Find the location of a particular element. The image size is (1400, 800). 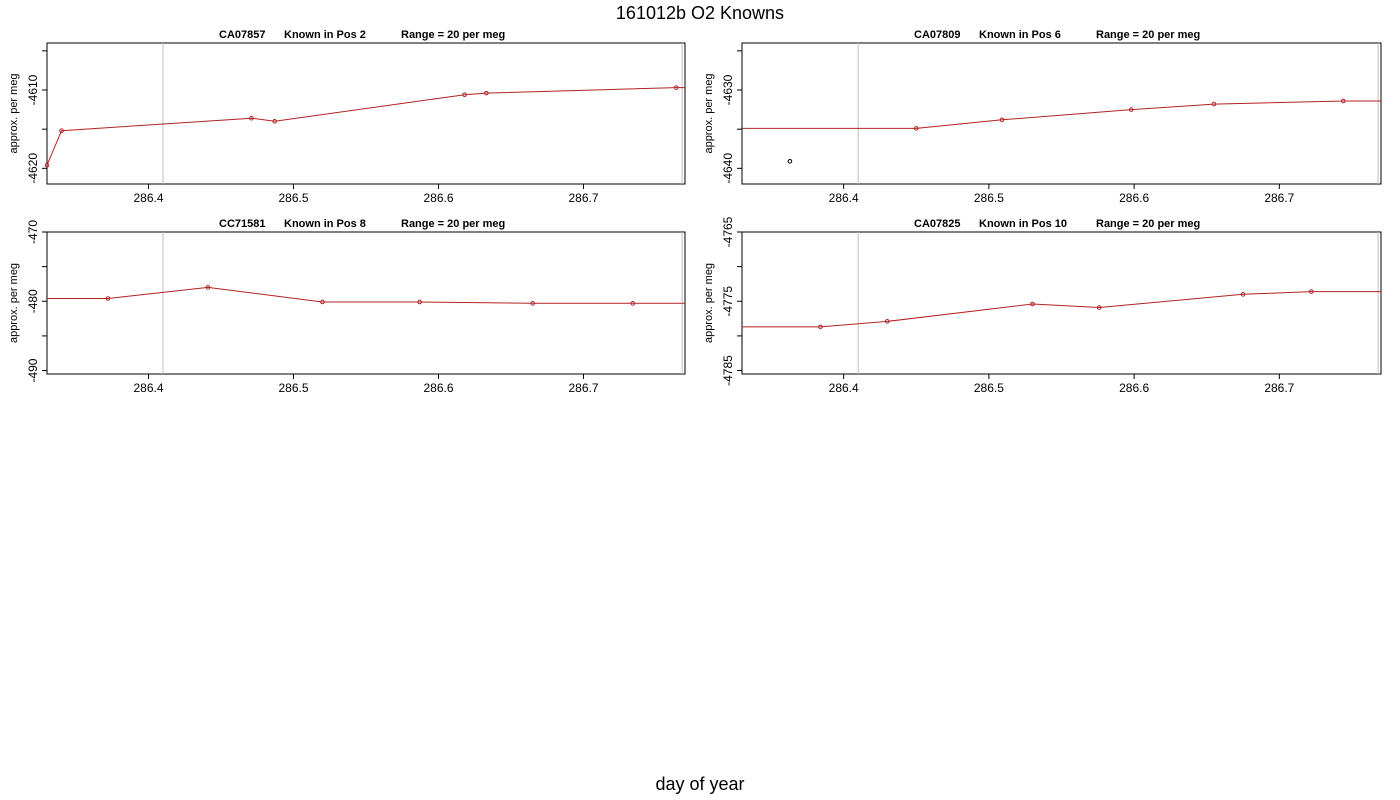

panel-title-part: Known in Pos 10 is located at coordinates (1023, 224).